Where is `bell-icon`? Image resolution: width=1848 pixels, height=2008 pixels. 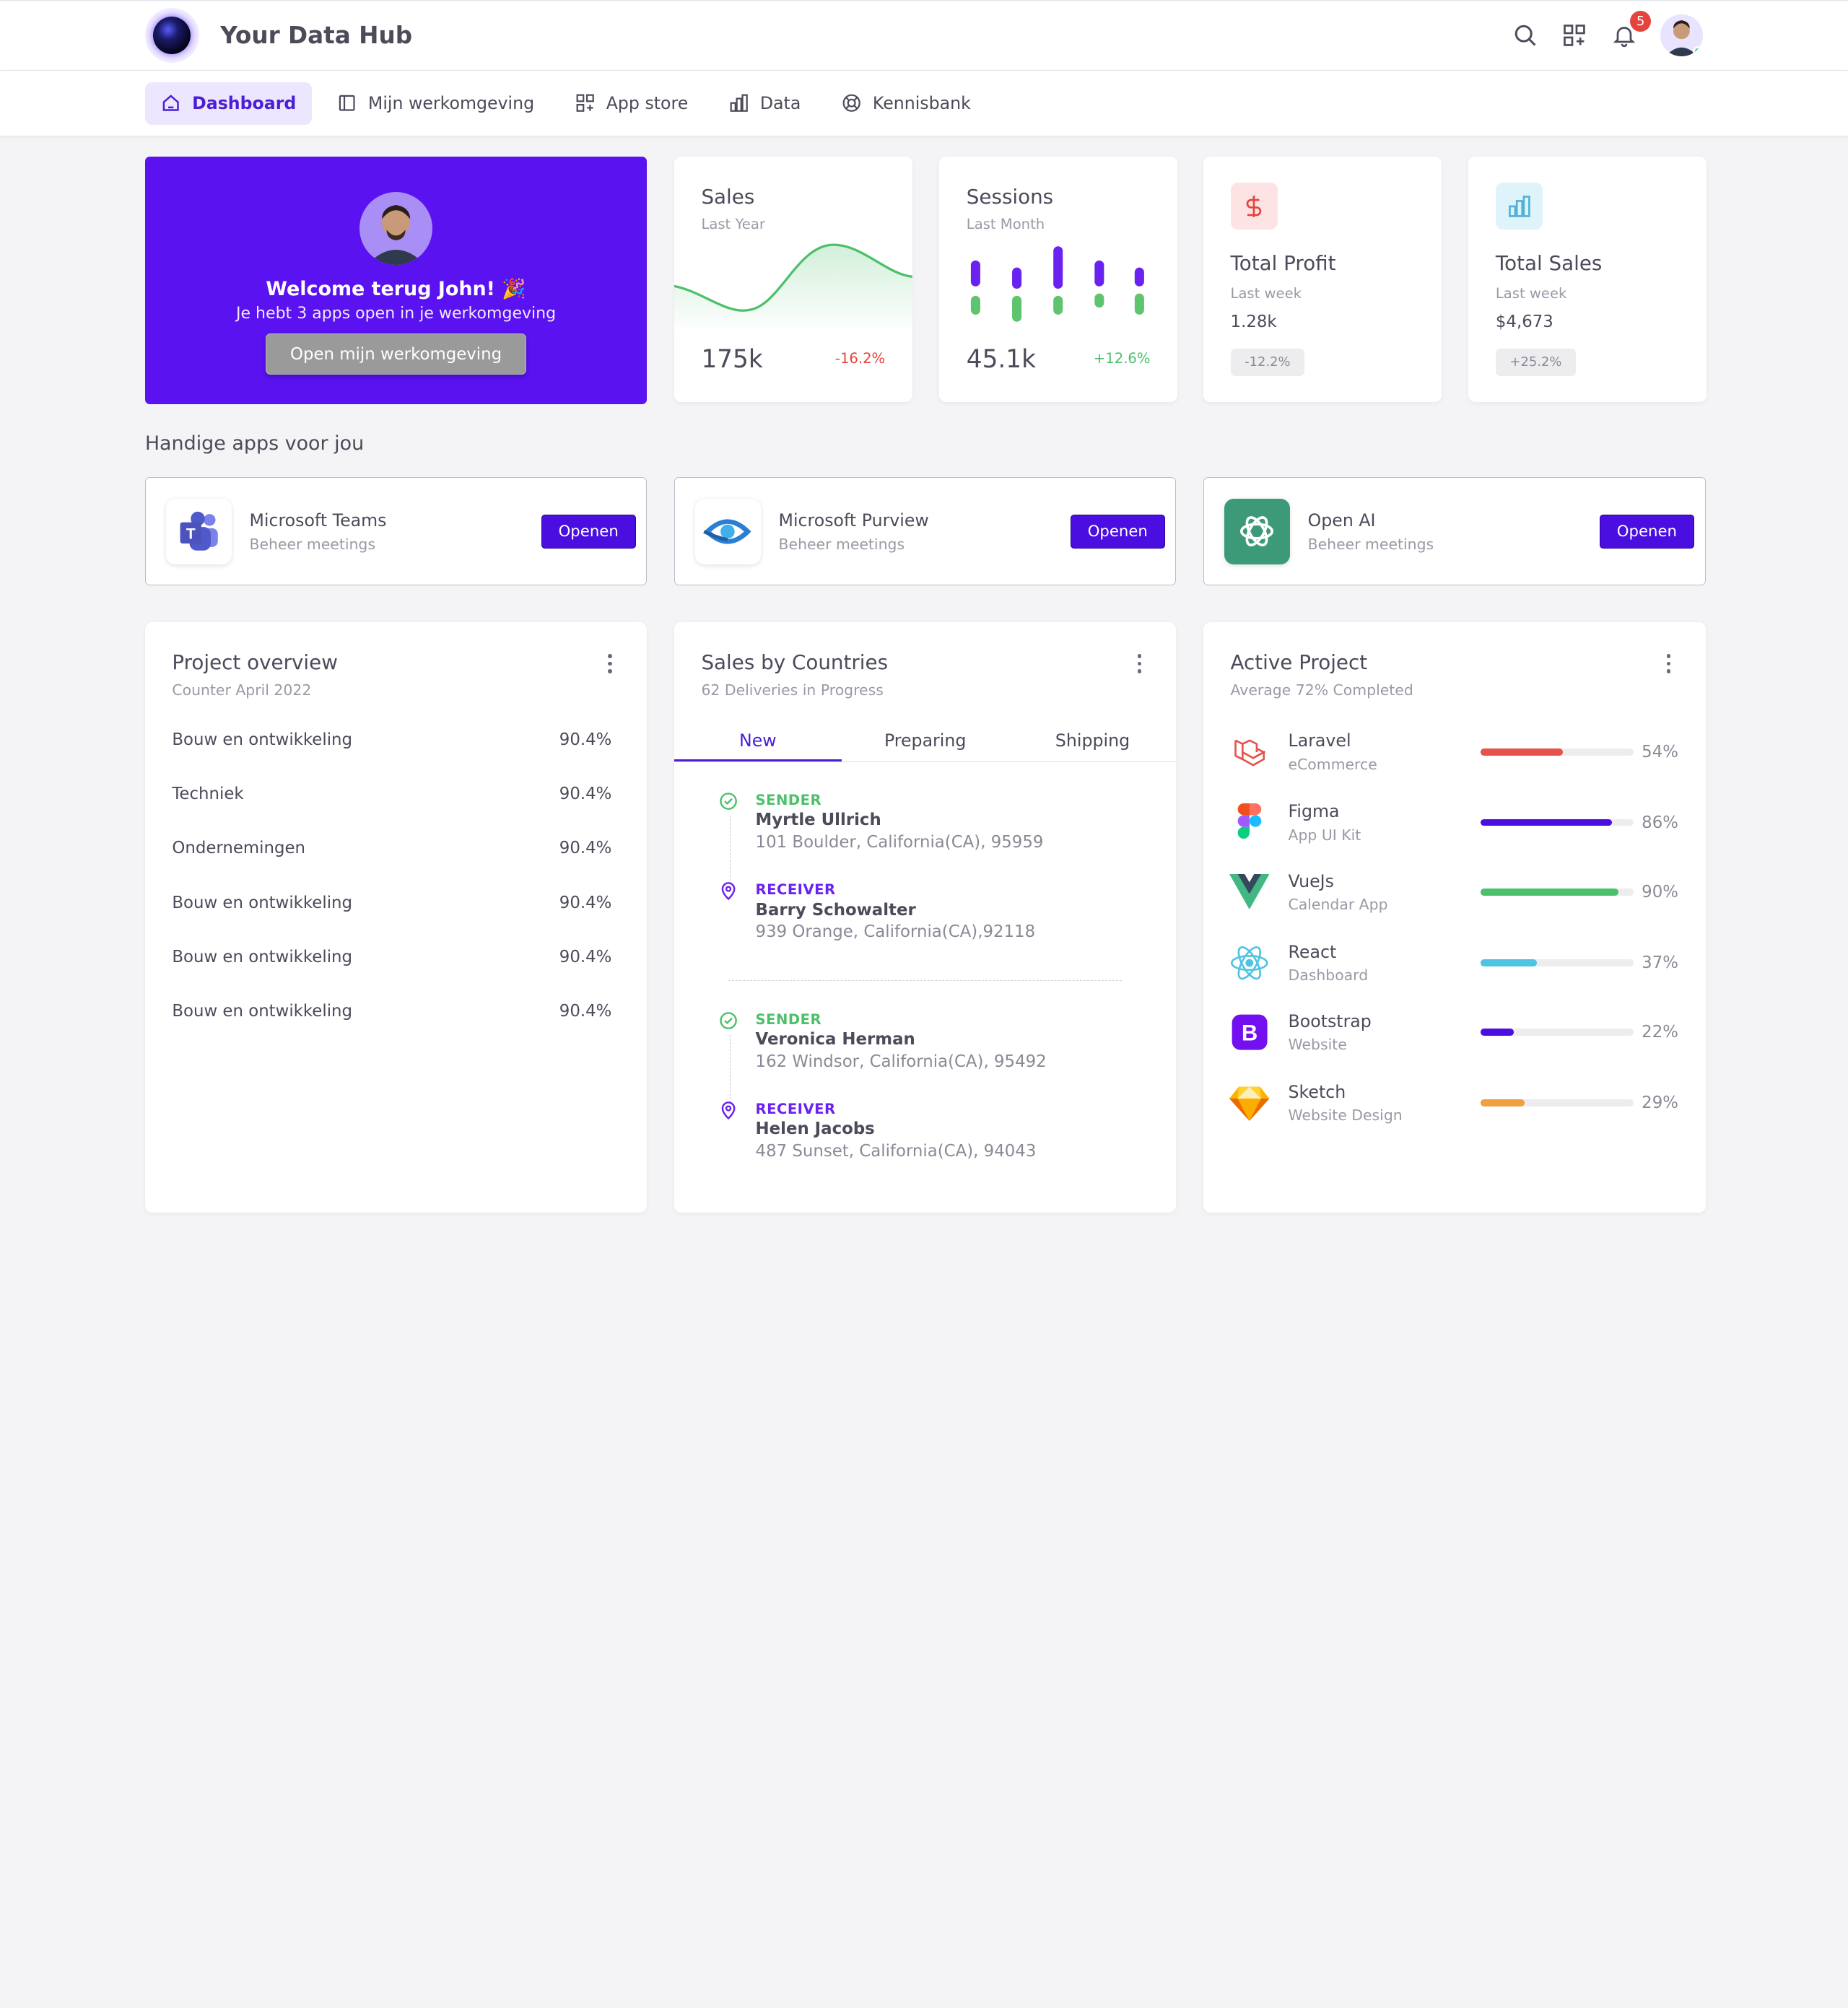 bell-icon is located at coordinates (1625, 38).